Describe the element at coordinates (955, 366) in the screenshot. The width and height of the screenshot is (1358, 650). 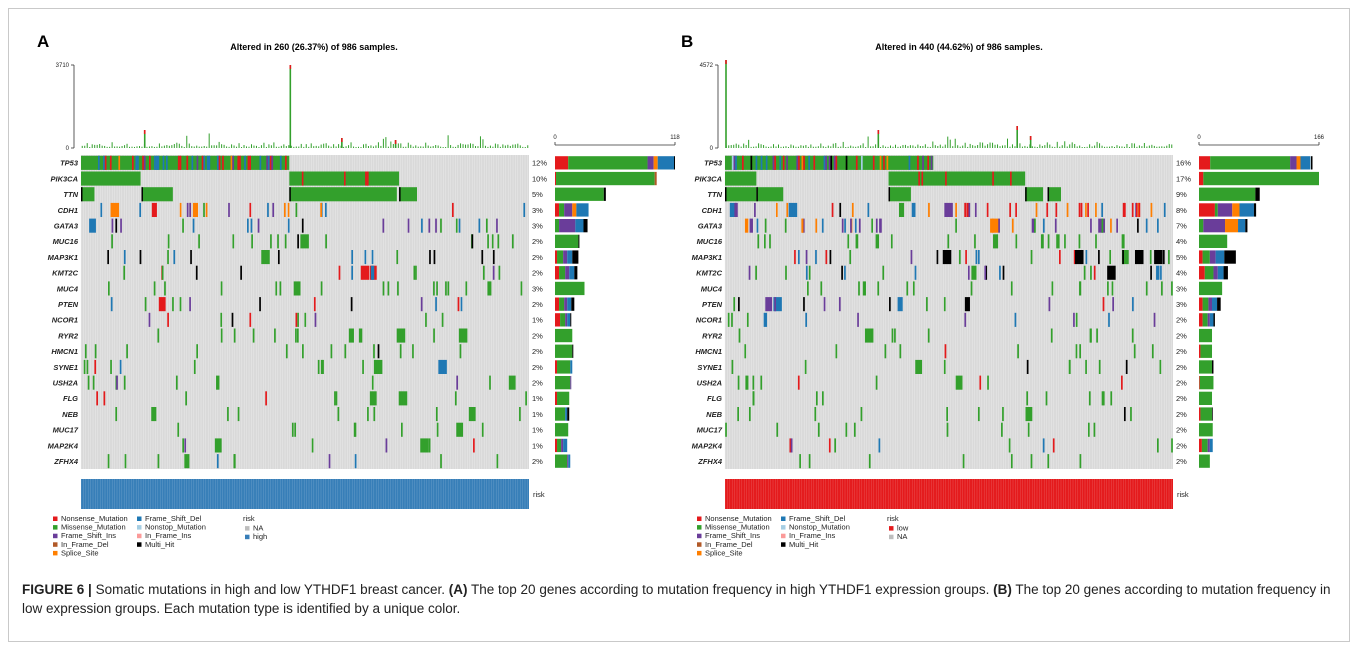
I see `gene-row-syne1: SYNE1 2%` at that location.